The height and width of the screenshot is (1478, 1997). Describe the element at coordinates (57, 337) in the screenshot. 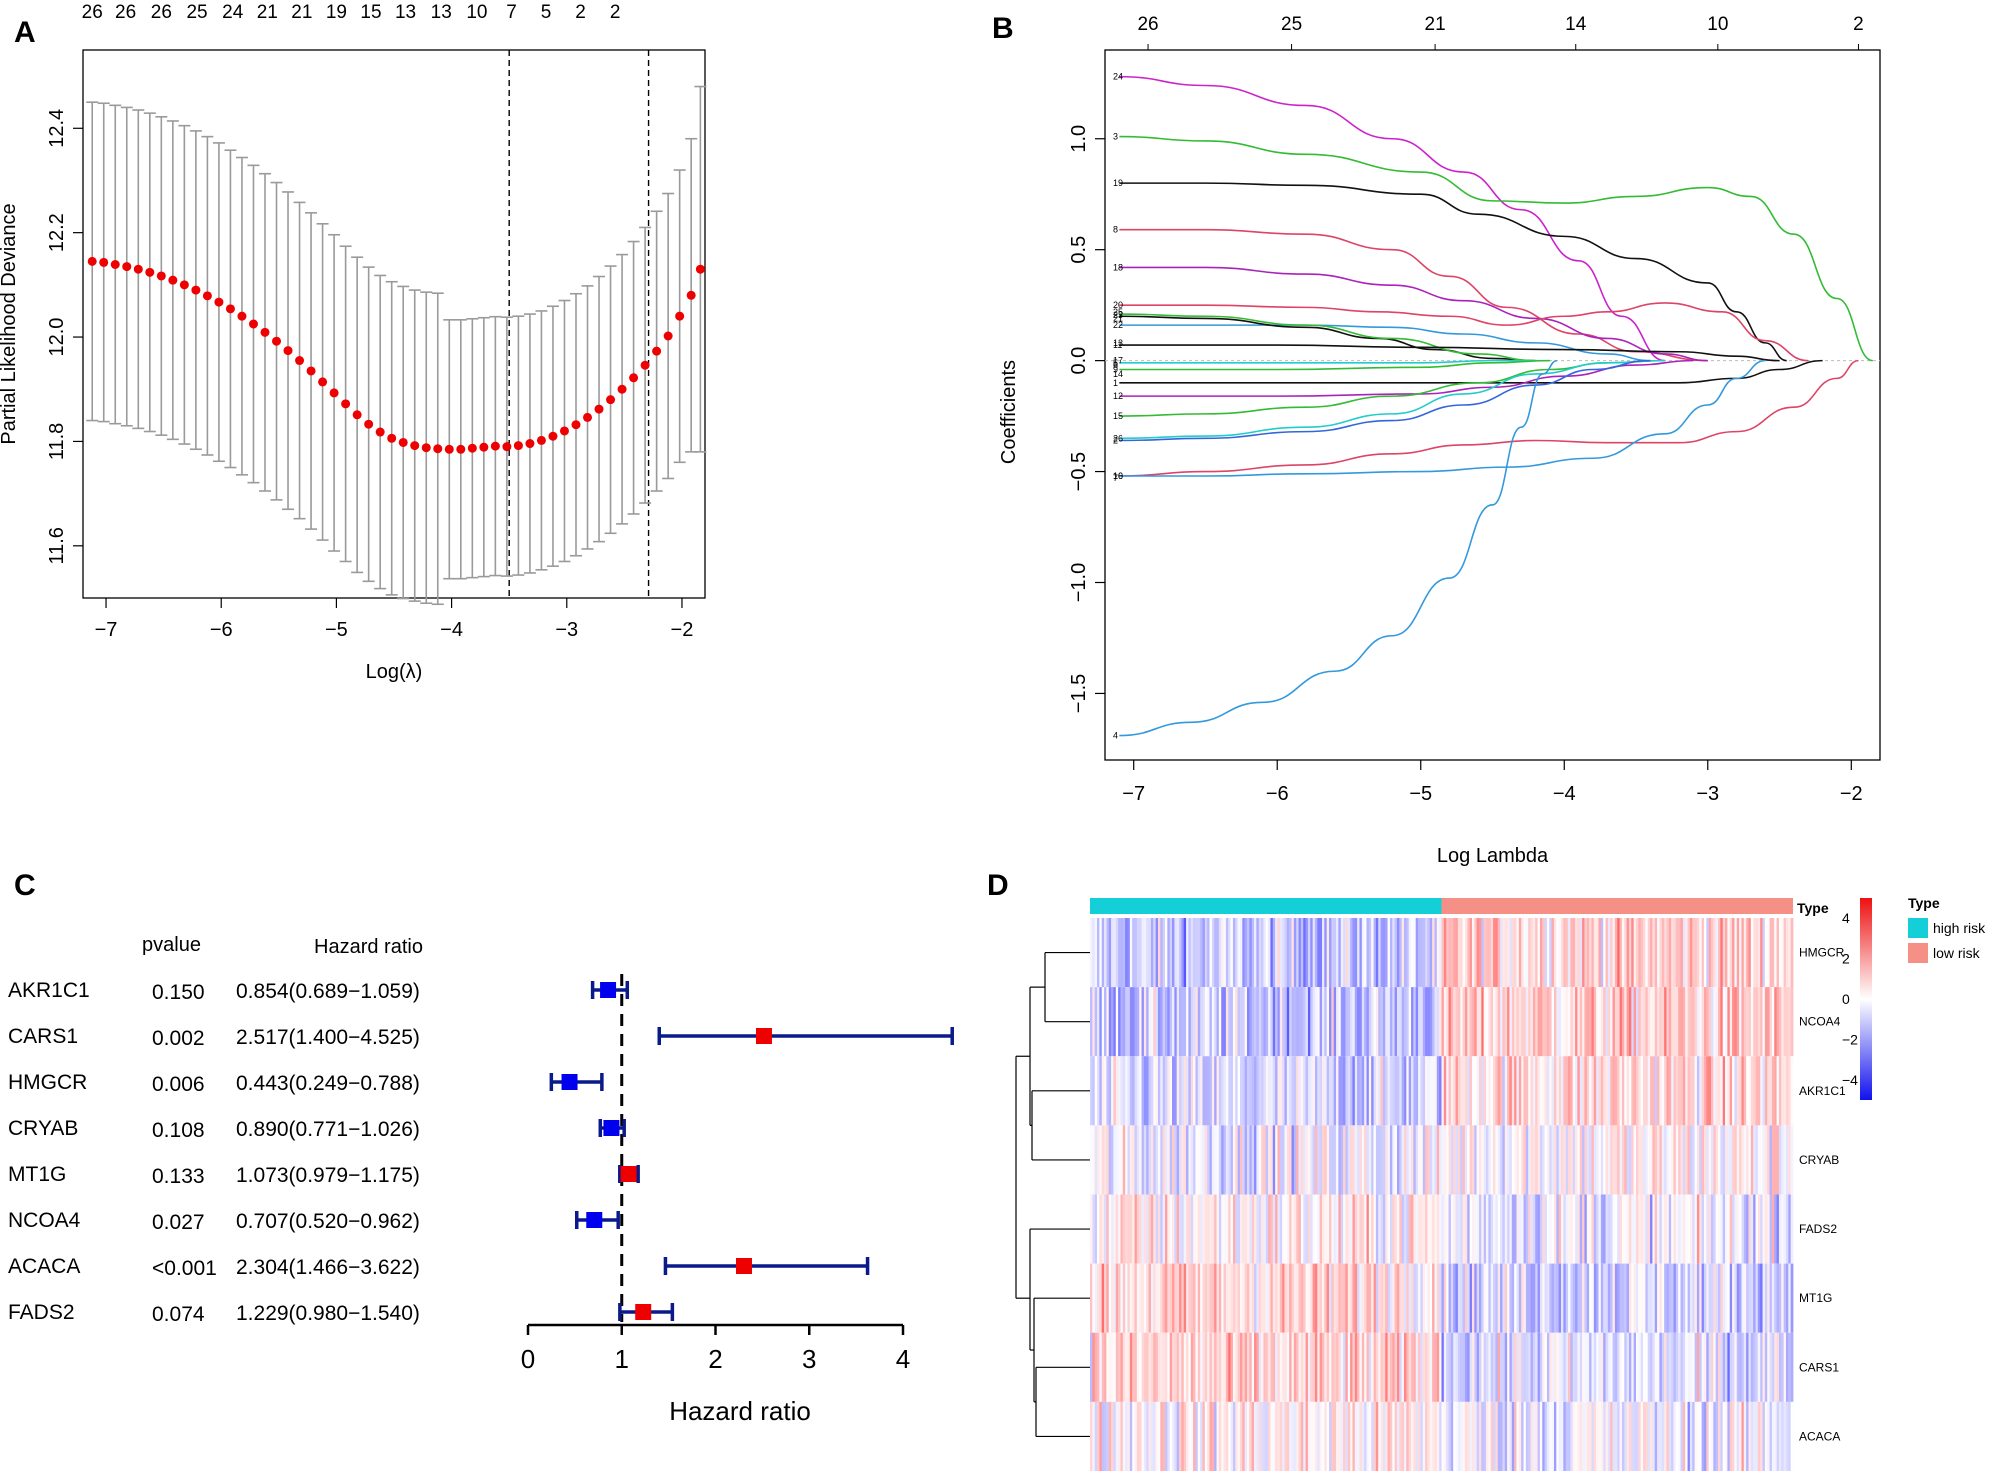

I see `y-tick-label: 12.0` at that location.